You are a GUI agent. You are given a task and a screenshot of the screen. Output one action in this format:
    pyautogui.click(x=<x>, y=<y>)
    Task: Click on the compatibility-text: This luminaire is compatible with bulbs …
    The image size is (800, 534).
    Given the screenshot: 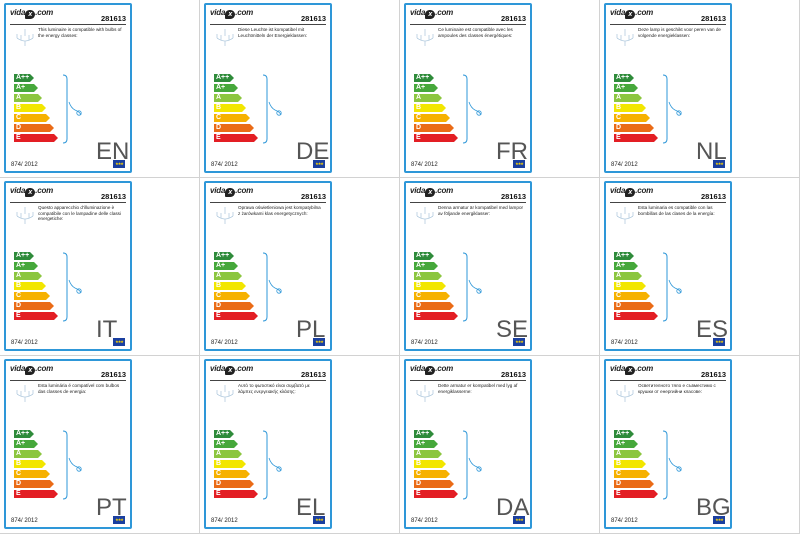 What is the action you would take?
    pyautogui.click(x=80, y=32)
    